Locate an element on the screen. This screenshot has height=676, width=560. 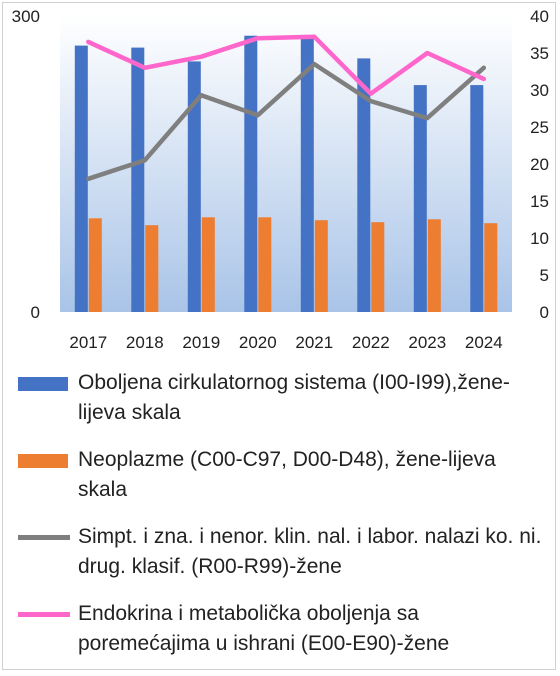
x-axis-tick: 2020 is located at coordinates (258, 342).